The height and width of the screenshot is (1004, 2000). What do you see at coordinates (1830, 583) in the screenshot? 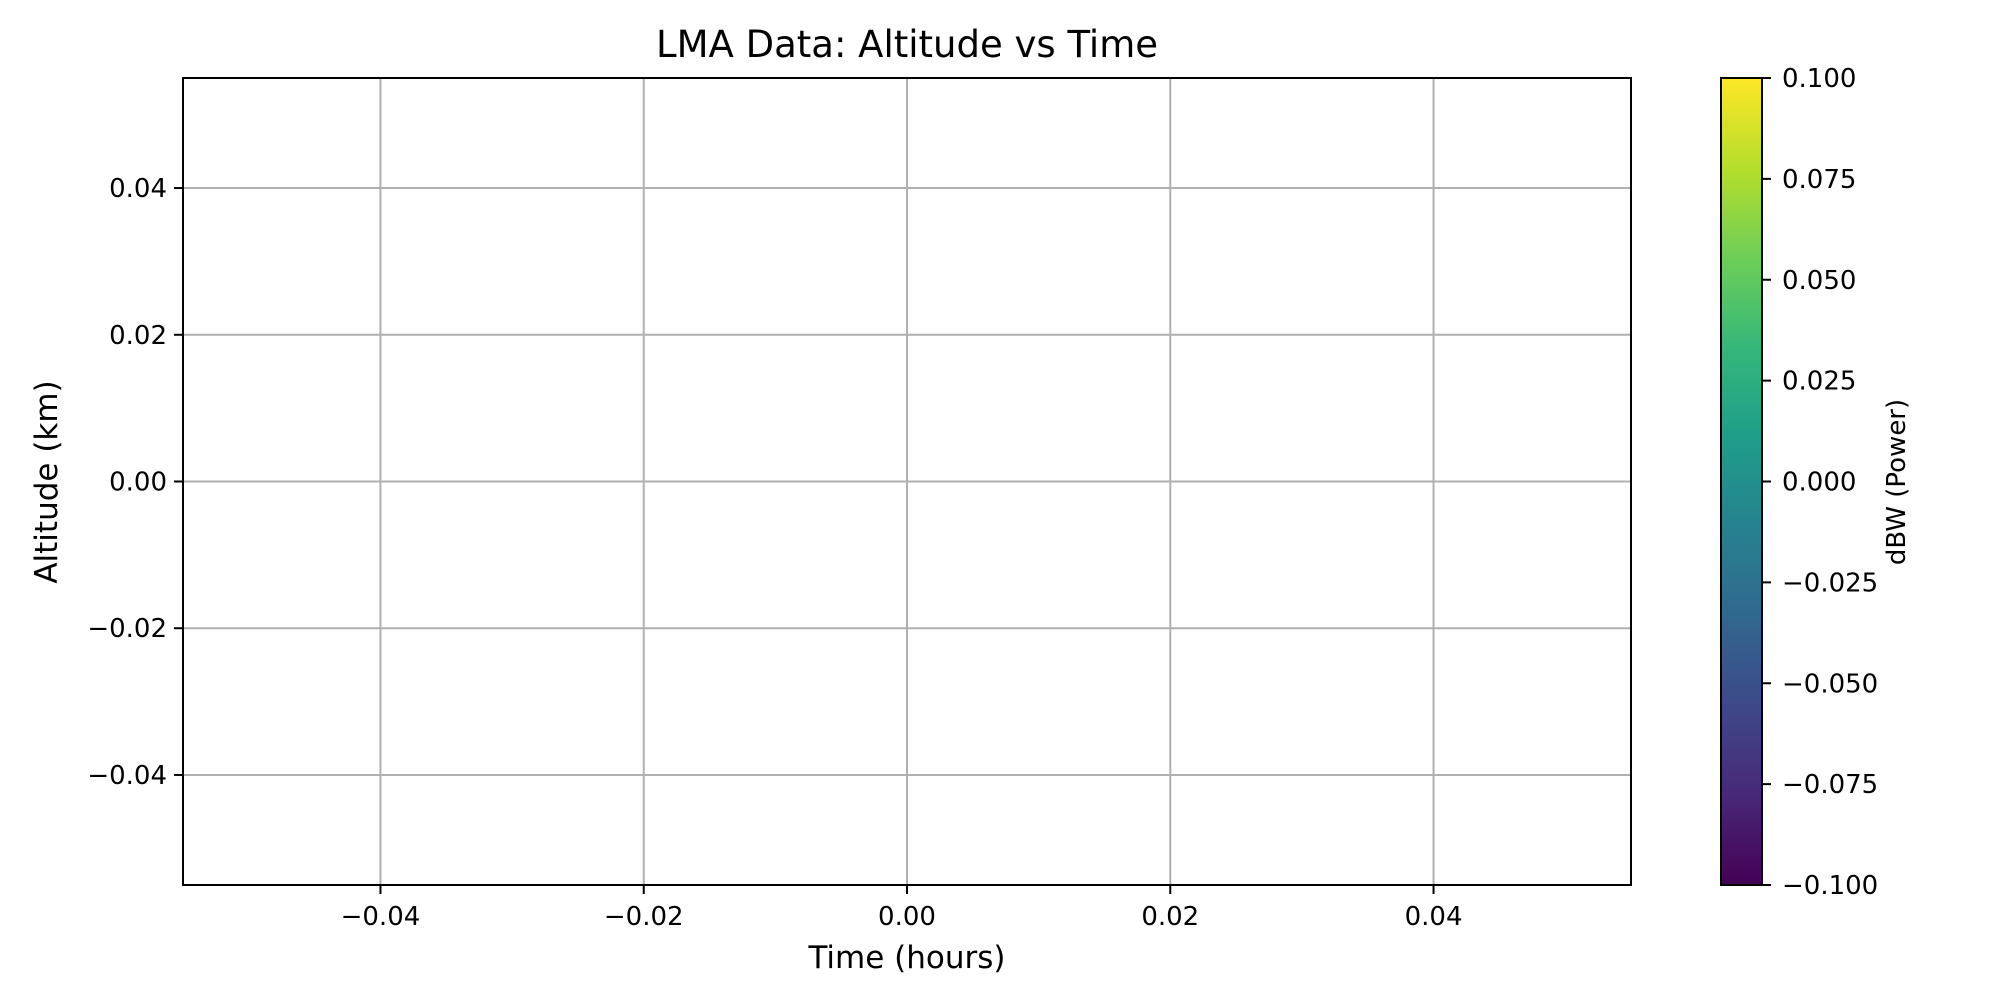
I see `colorbar-tick-label: −0.025` at bounding box center [1830, 583].